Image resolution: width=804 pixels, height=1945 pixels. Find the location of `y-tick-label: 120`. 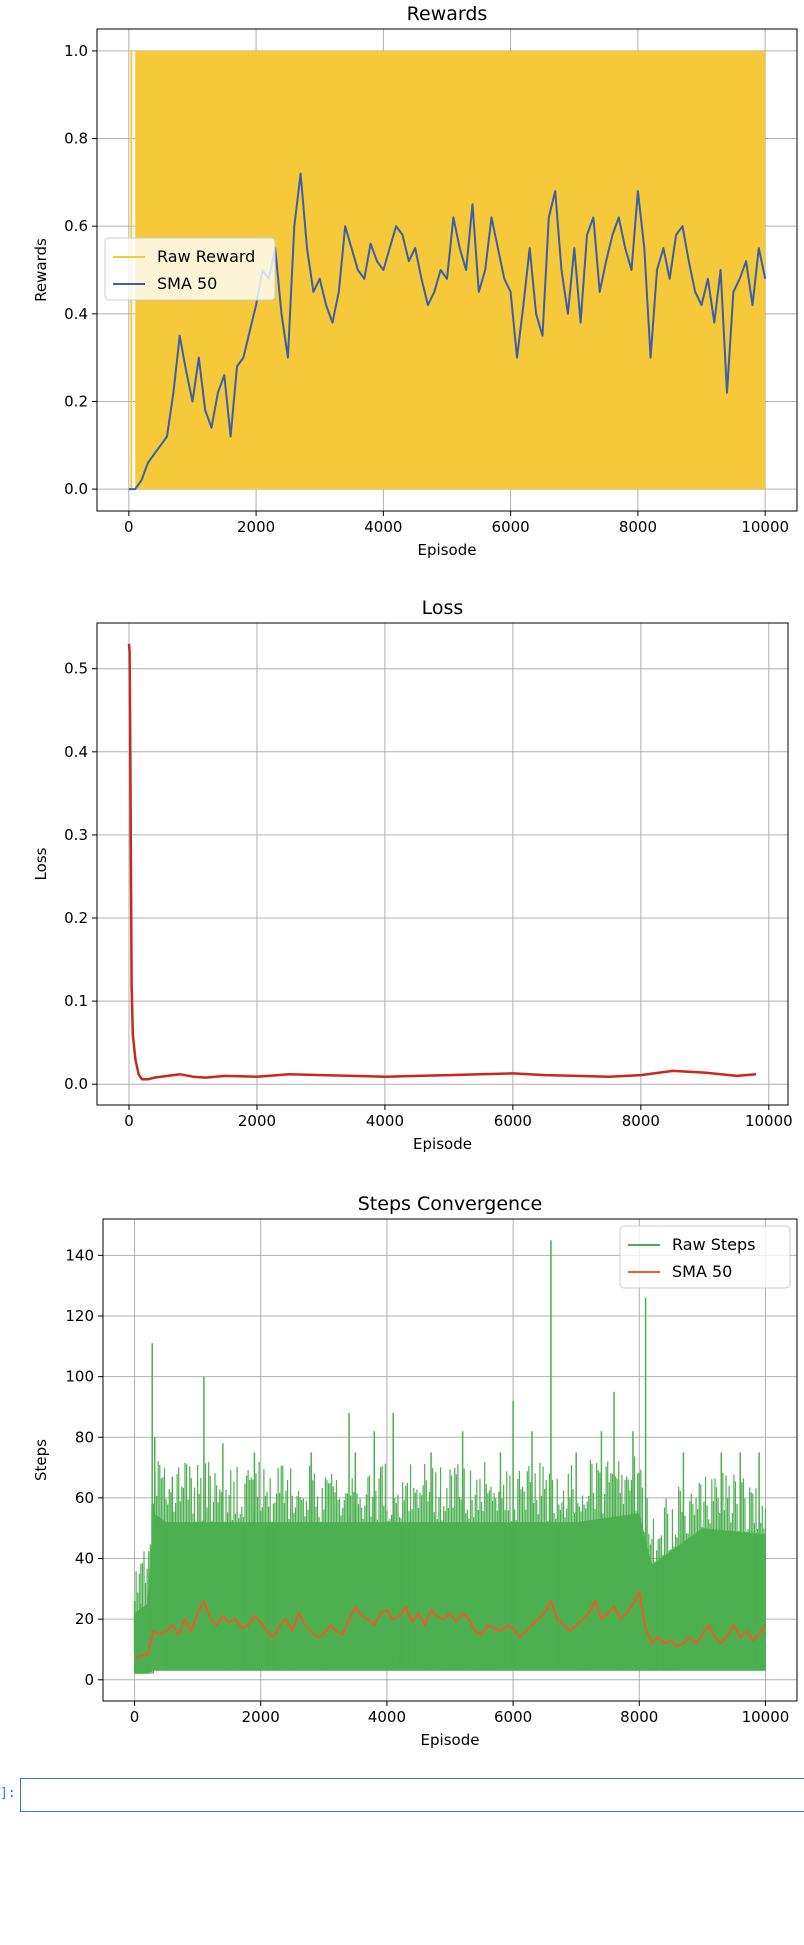

y-tick-label: 120 is located at coordinates (79, 1316).